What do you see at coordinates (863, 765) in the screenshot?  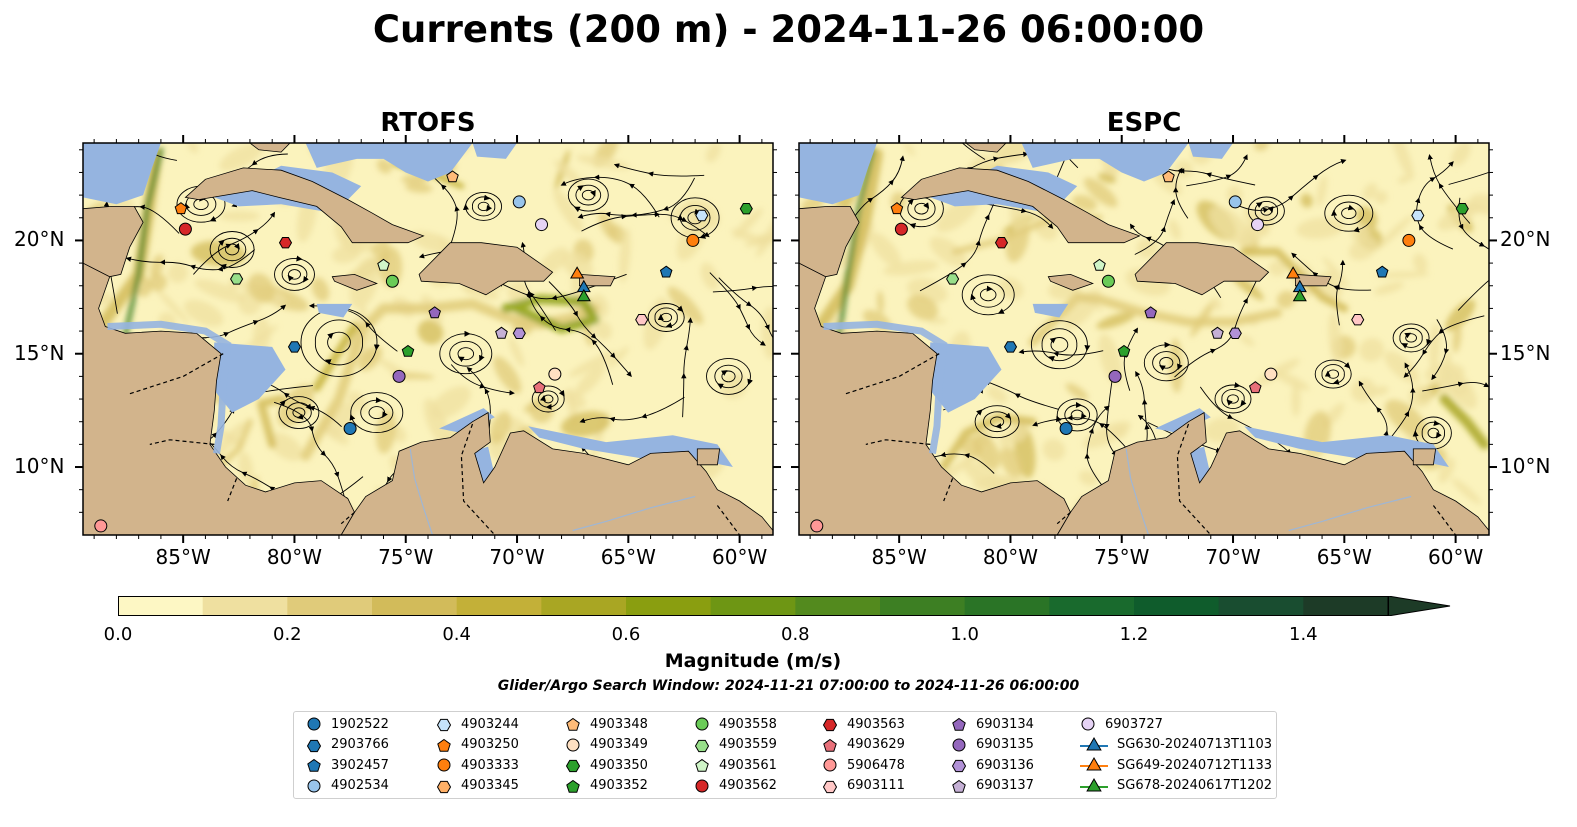 I see `legend-entry-5906478: 5906478` at bounding box center [863, 765].